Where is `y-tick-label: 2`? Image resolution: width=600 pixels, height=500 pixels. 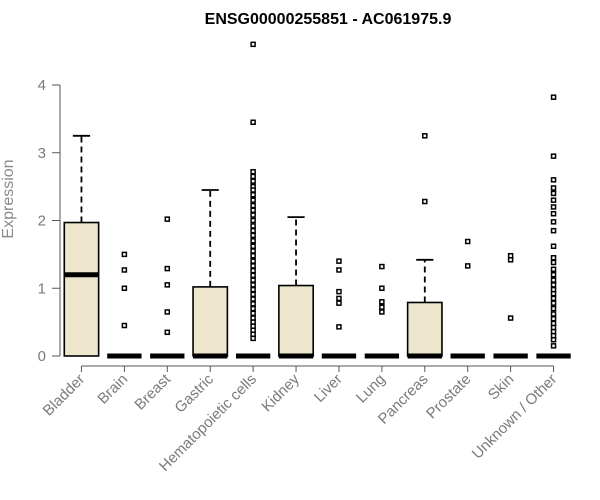
y-tick-label: 2 is located at coordinates (42, 221).